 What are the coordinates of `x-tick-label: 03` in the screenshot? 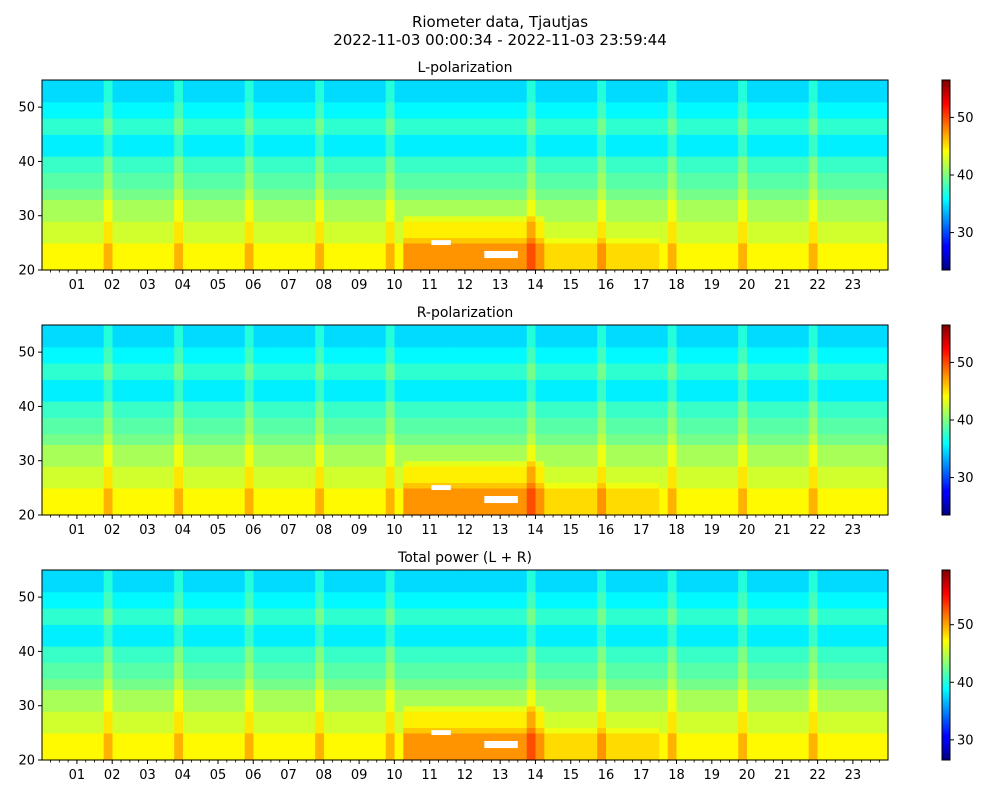 It's located at (147, 285).